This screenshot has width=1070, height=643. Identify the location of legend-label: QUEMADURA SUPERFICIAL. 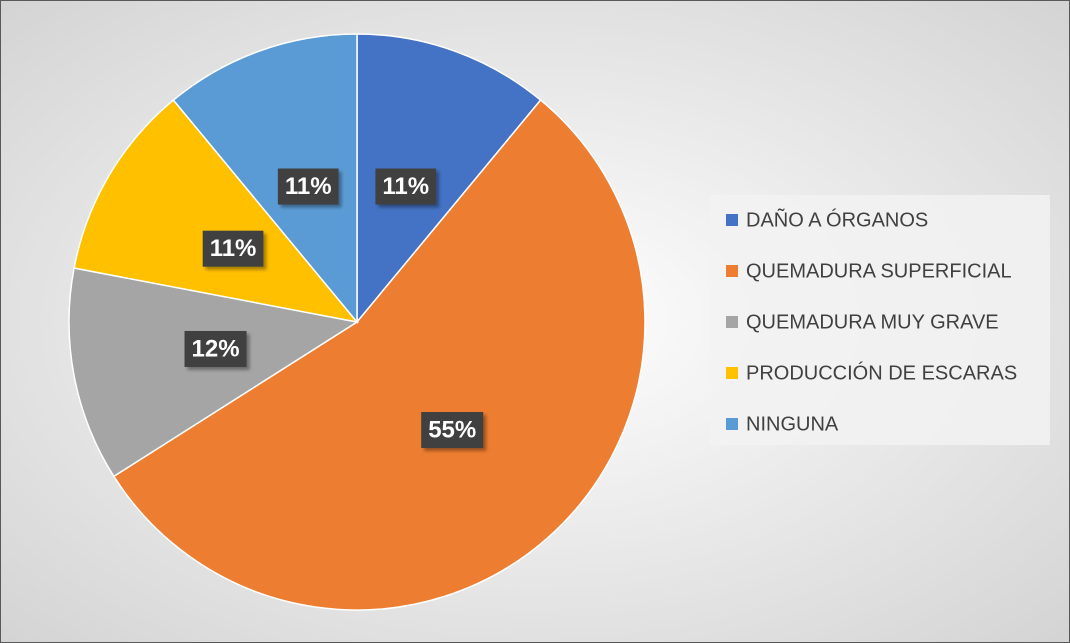
(879, 271).